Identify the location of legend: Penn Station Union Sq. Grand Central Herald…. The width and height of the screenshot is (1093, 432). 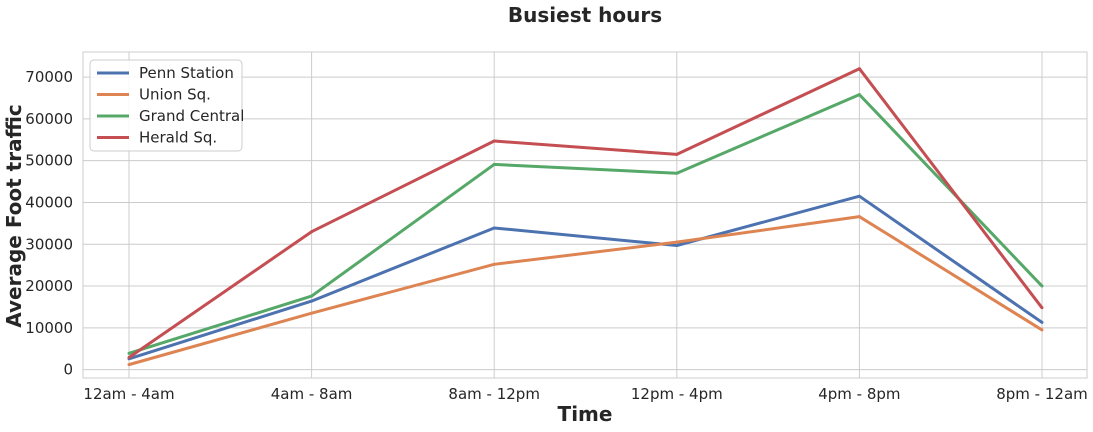
(166, 105).